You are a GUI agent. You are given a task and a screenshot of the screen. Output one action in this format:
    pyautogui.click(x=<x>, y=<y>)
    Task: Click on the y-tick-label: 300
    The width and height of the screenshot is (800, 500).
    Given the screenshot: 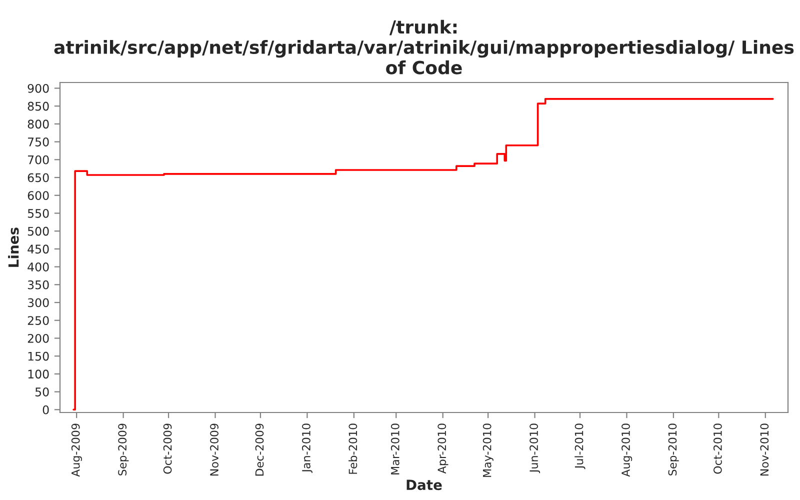 What is the action you would take?
    pyautogui.click(x=38, y=303)
    